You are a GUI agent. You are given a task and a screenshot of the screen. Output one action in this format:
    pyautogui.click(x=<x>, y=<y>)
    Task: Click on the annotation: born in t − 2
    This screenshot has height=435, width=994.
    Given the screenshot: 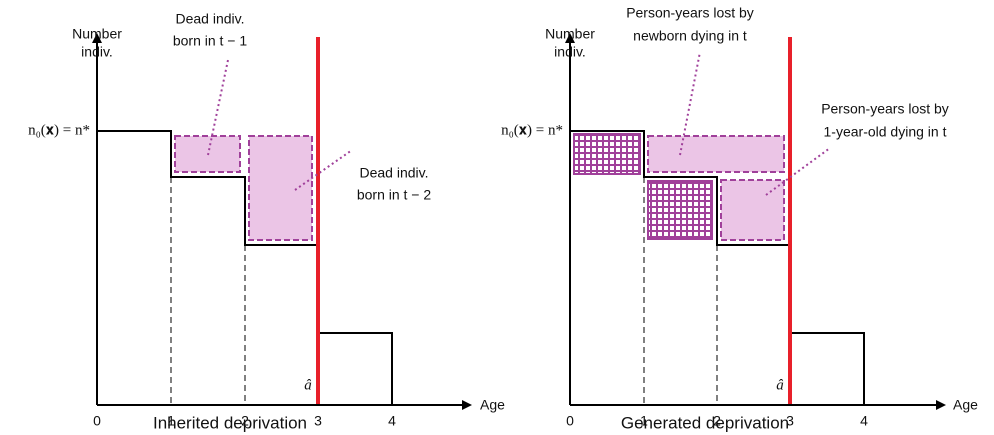 What is the action you would take?
    pyautogui.click(x=394, y=195)
    